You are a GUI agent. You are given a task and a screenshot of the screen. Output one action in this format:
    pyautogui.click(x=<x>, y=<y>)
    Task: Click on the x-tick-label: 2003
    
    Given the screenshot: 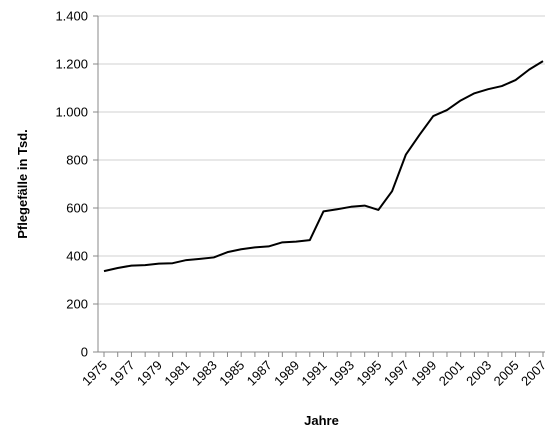 What is the action you would take?
    pyautogui.click(x=478, y=373)
    